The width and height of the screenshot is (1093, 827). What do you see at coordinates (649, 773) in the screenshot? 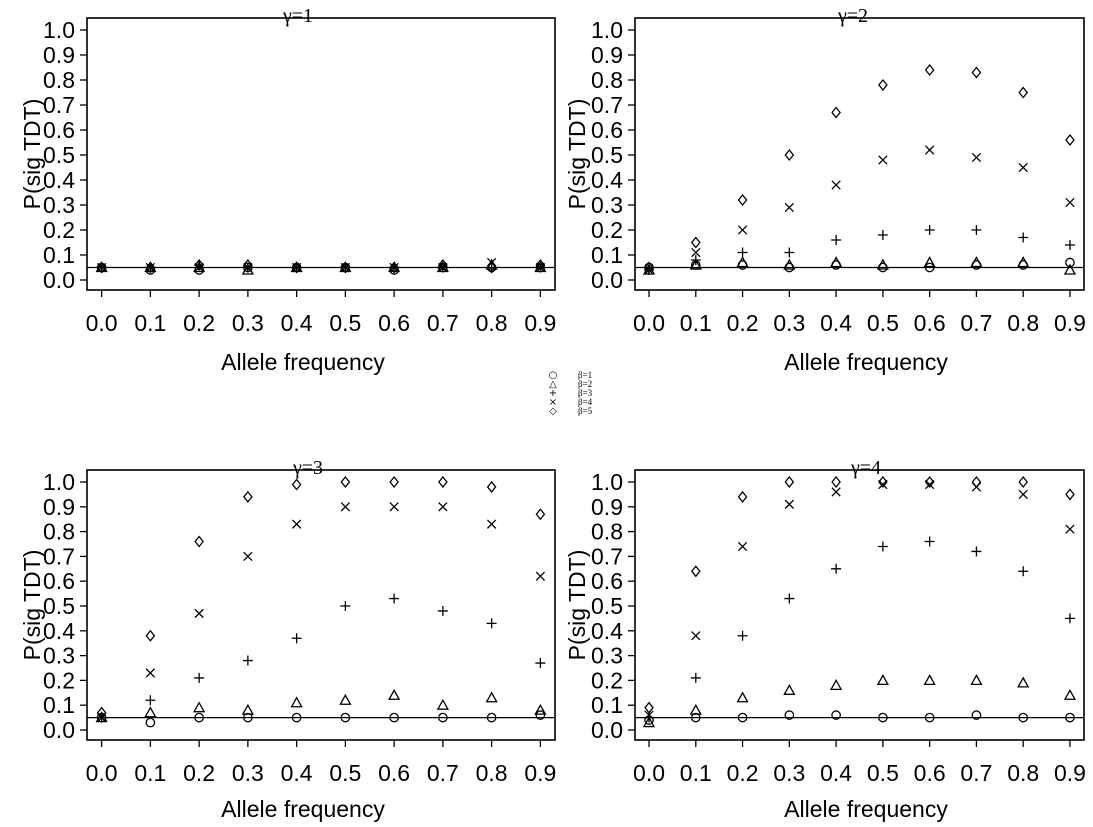
I see `x-tick-label: 0.0` at bounding box center [649, 773].